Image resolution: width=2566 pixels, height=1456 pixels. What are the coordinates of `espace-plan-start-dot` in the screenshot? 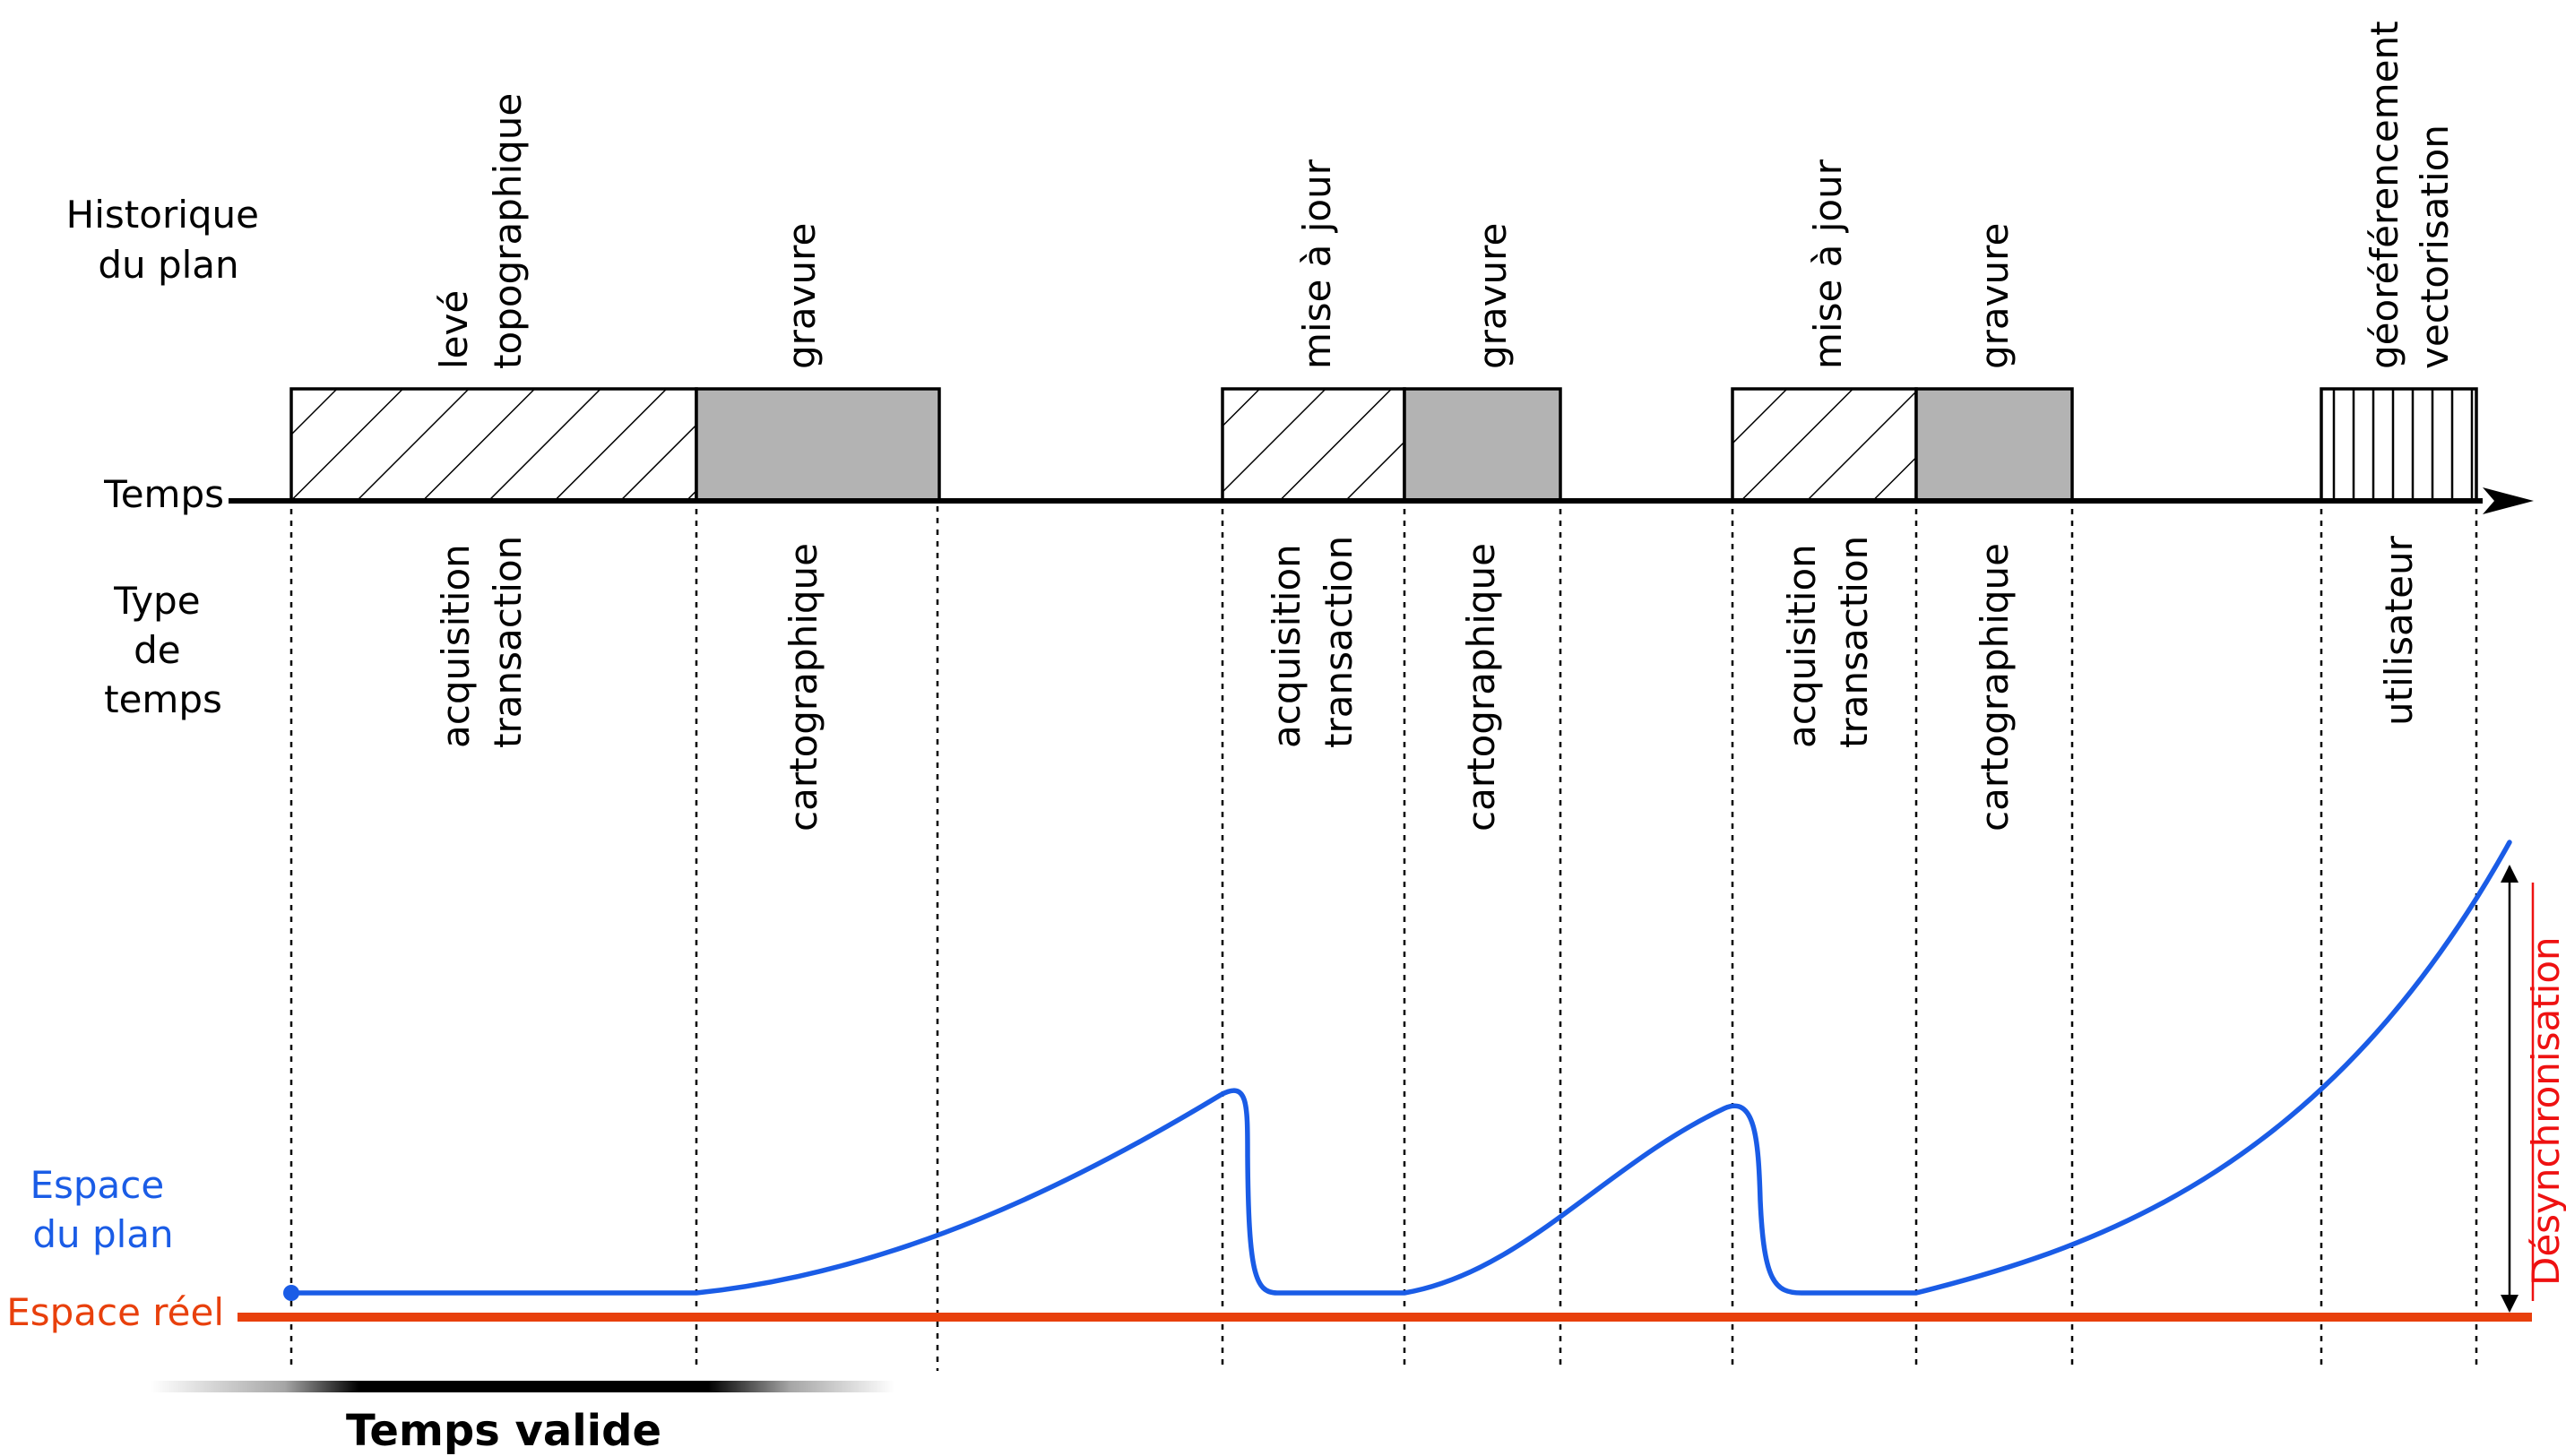 It's located at (291, 1293).